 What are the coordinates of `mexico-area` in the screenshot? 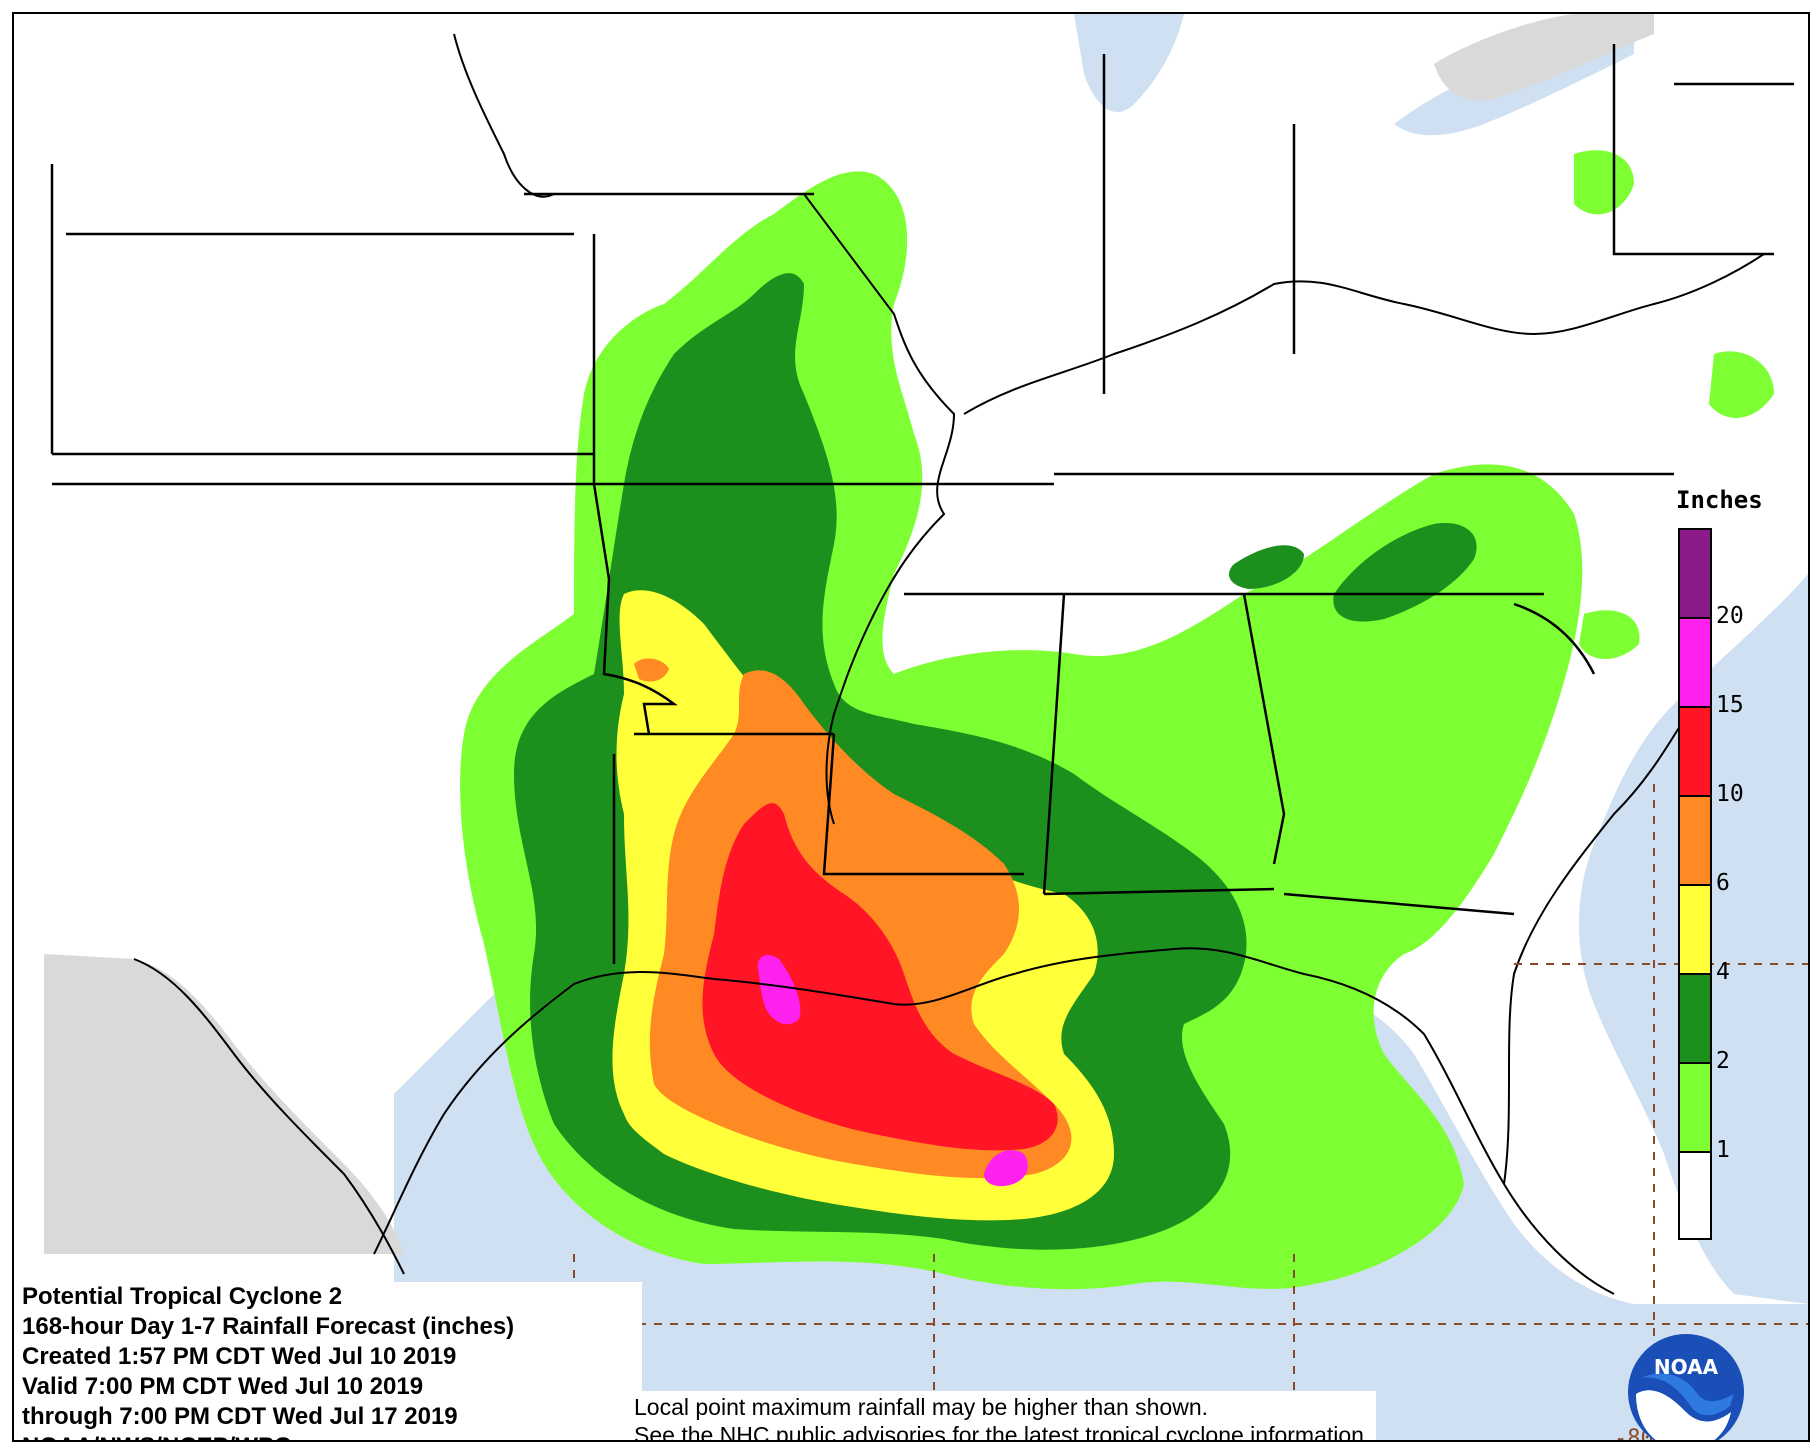 It's located at (224, 1104).